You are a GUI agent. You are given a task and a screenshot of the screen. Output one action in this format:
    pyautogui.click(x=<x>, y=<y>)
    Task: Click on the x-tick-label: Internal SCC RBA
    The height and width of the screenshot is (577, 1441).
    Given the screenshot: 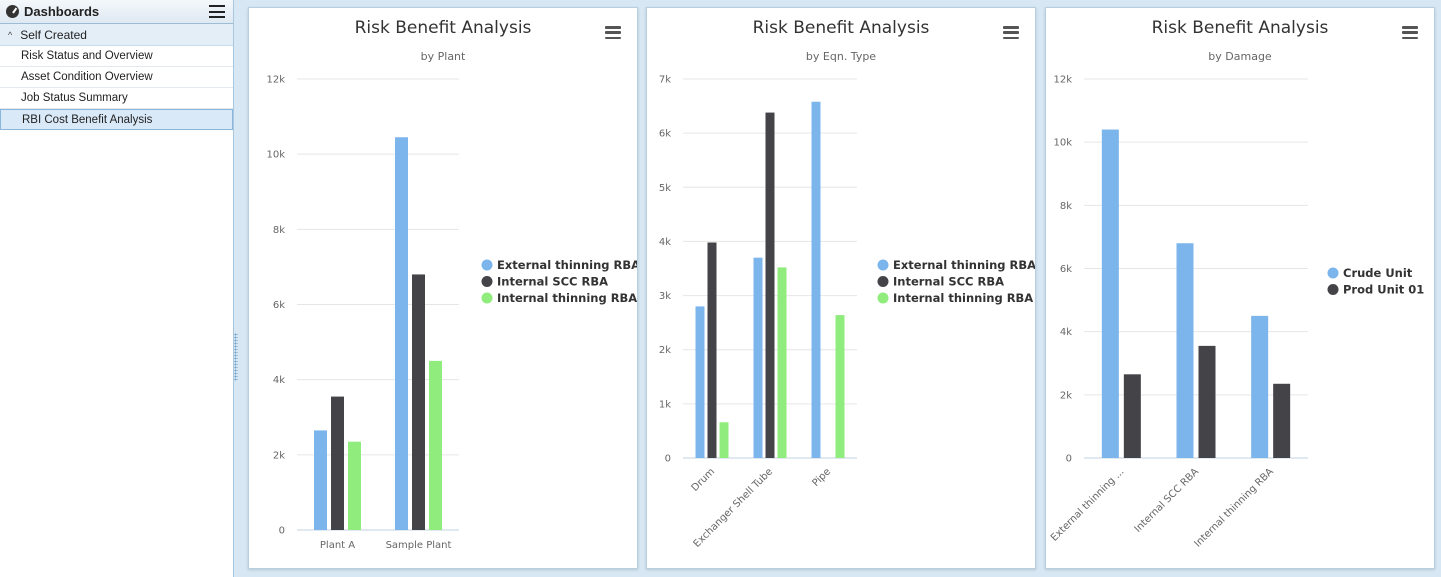 What is the action you would take?
    pyautogui.click(x=1167, y=500)
    